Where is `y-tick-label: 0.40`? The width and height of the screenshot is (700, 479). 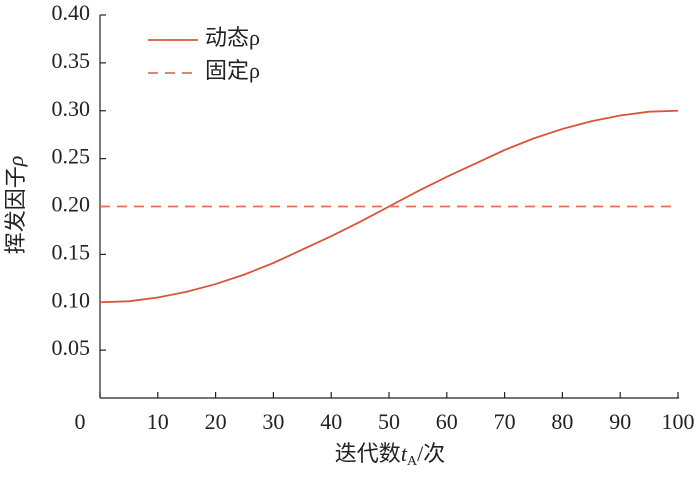
y-tick-label: 0.40 is located at coordinates (71, 12).